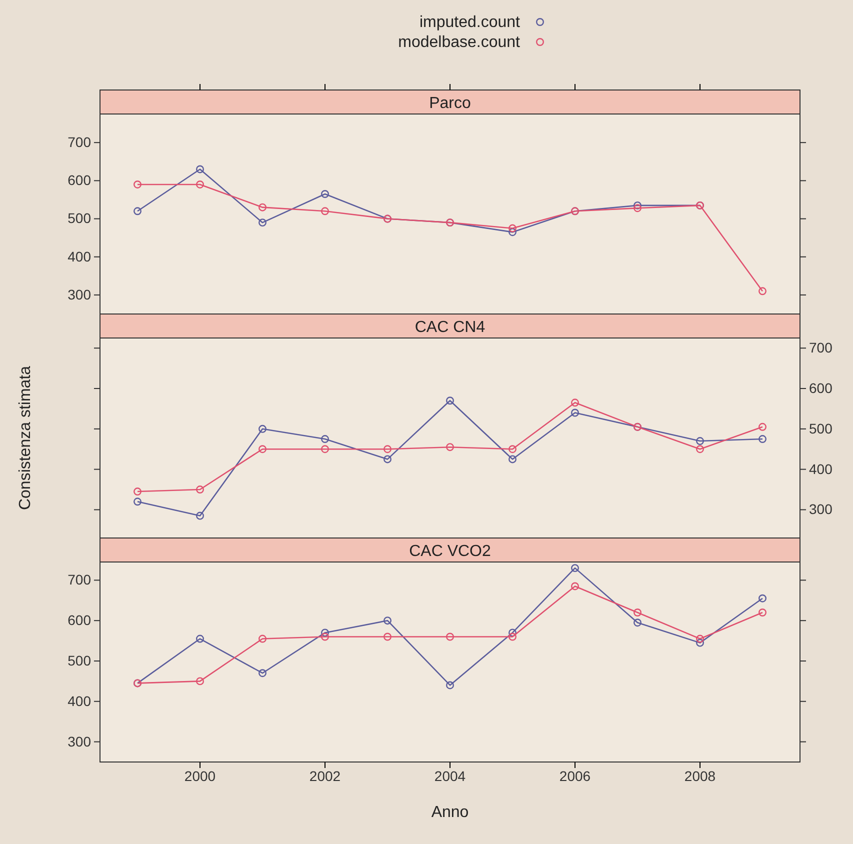  What do you see at coordinates (450, 327) in the screenshot?
I see `chart-title: CAC CN4` at bounding box center [450, 327].